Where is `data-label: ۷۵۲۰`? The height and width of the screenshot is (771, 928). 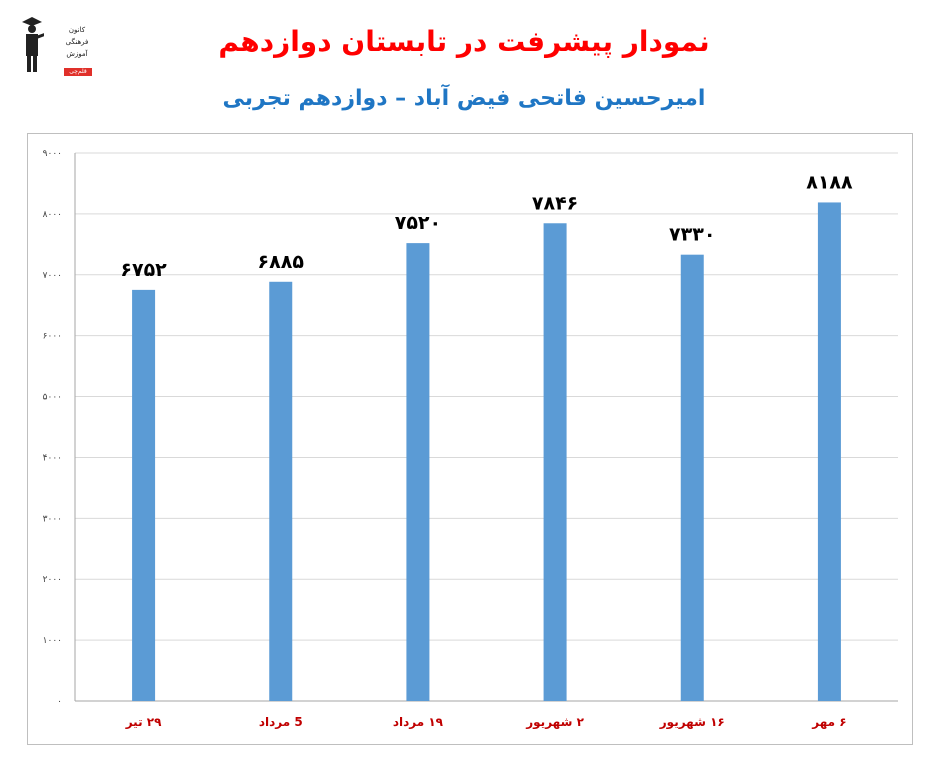 data-label: ۷۵۲۰ is located at coordinates (418, 223).